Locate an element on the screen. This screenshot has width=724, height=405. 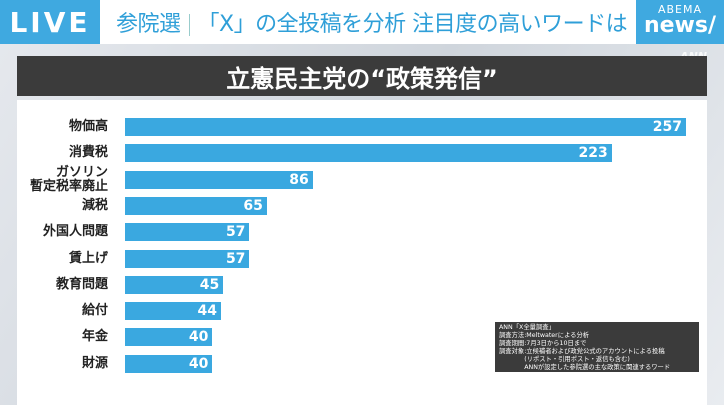
note-line: 調査対象:立候補者および政党公式のアカウントによる投稿 is located at coordinates (582, 351).